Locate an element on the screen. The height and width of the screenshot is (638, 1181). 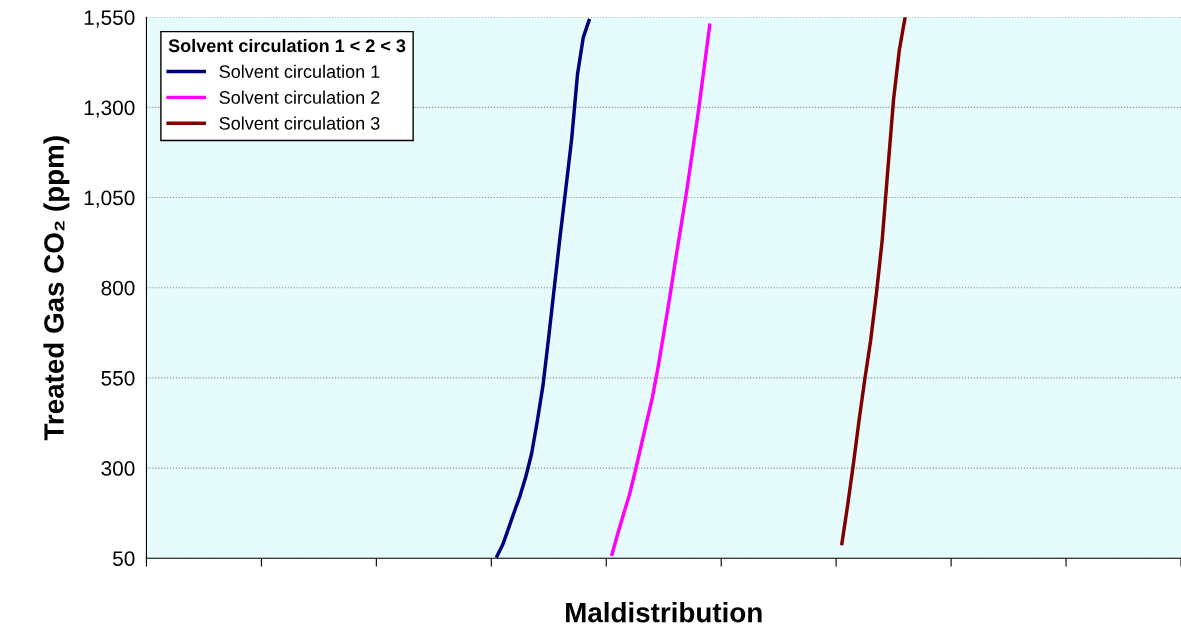
y-tick-label: 50 is located at coordinates (124, 558).